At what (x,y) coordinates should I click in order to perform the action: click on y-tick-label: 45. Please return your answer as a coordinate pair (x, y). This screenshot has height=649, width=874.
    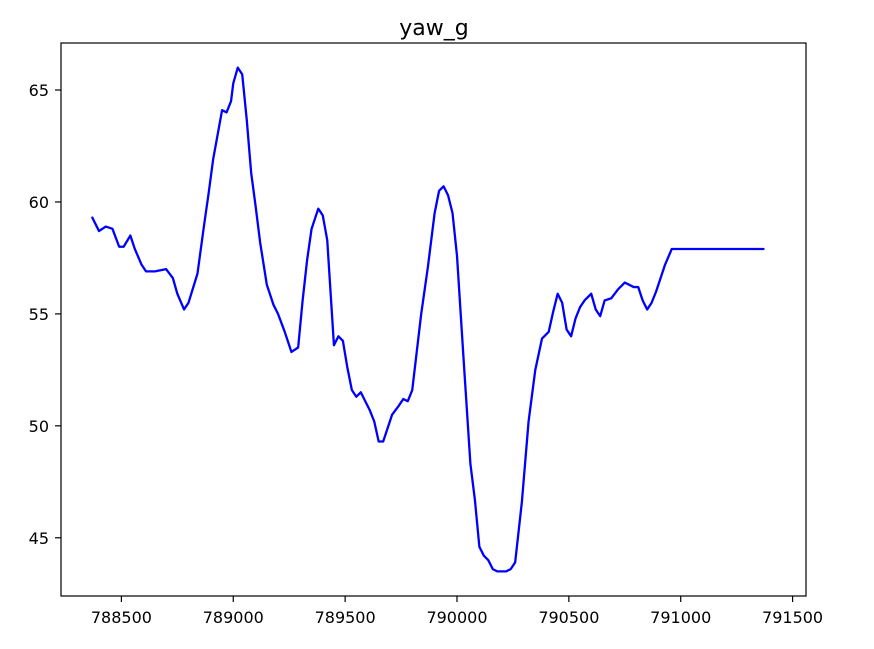
    Looking at the image, I should click on (39, 538).